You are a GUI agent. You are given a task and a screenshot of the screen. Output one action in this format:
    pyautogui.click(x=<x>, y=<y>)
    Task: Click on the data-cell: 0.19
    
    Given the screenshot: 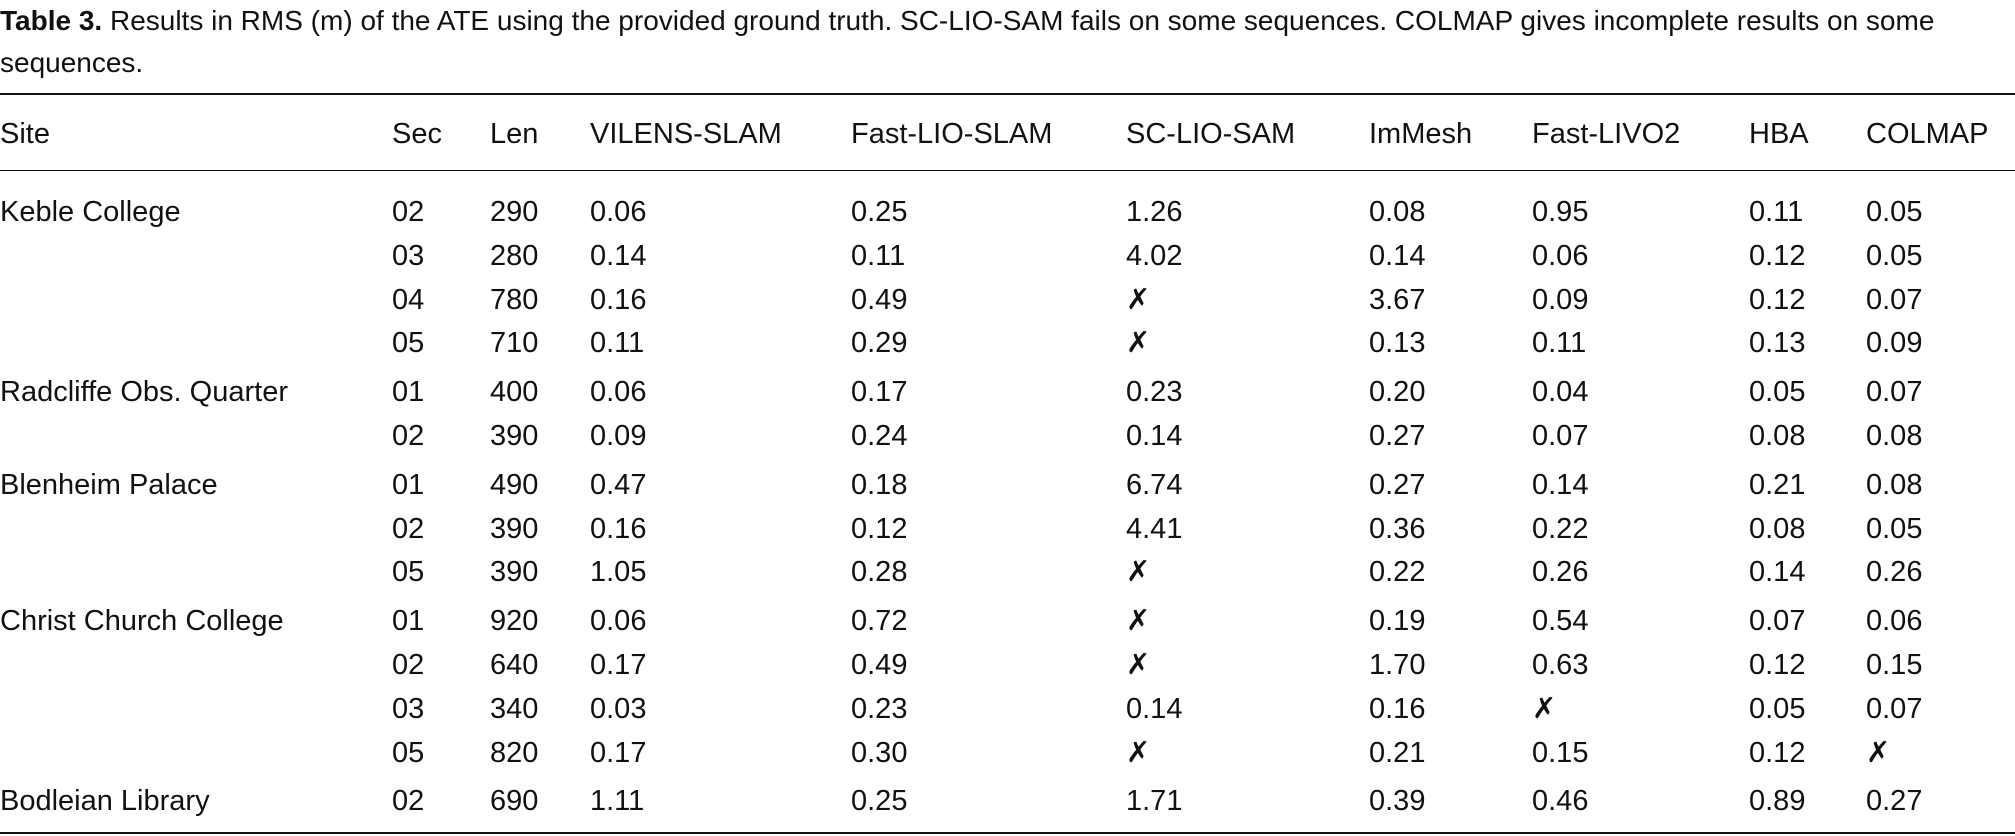 What is the action you would take?
    pyautogui.click(x=1397, y=621)
    